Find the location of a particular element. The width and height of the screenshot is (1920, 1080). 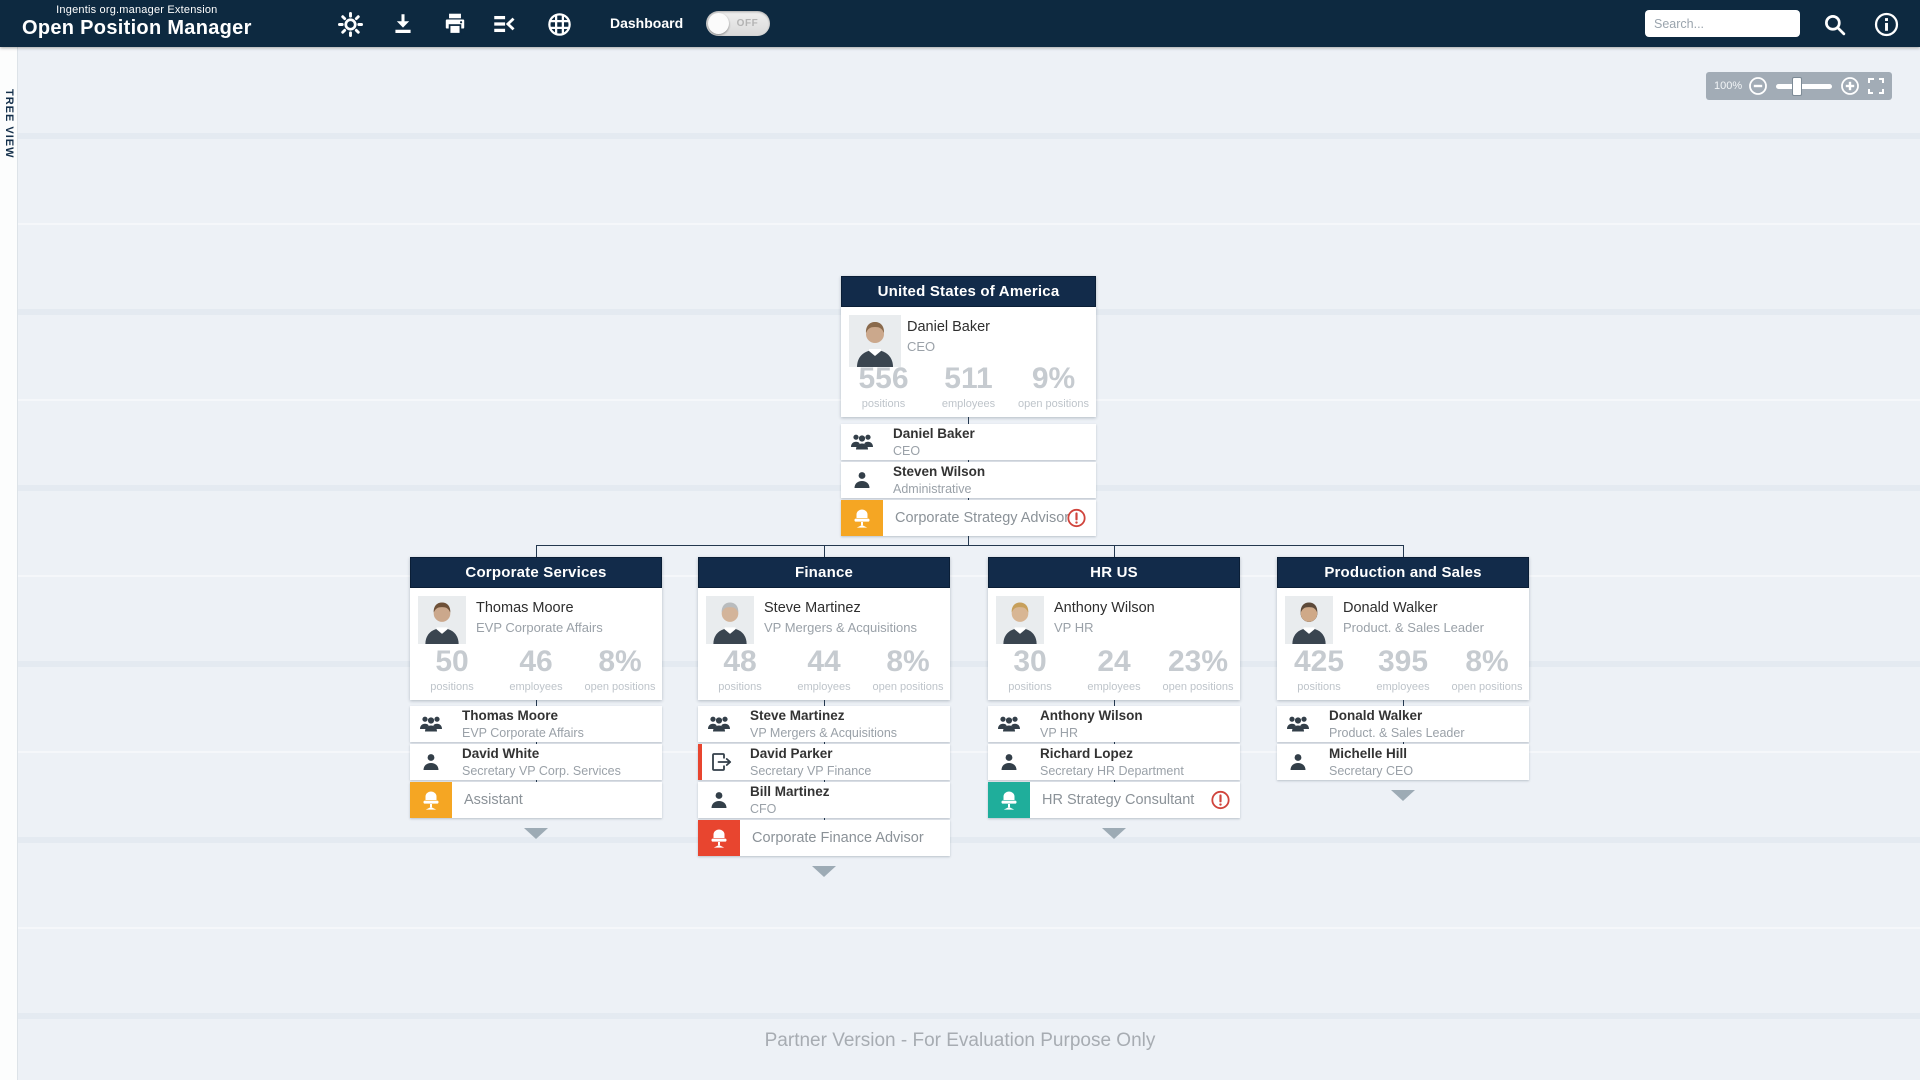

org-row-open-position: HR Strategy Consultant is located at coordinates (1114, 800).